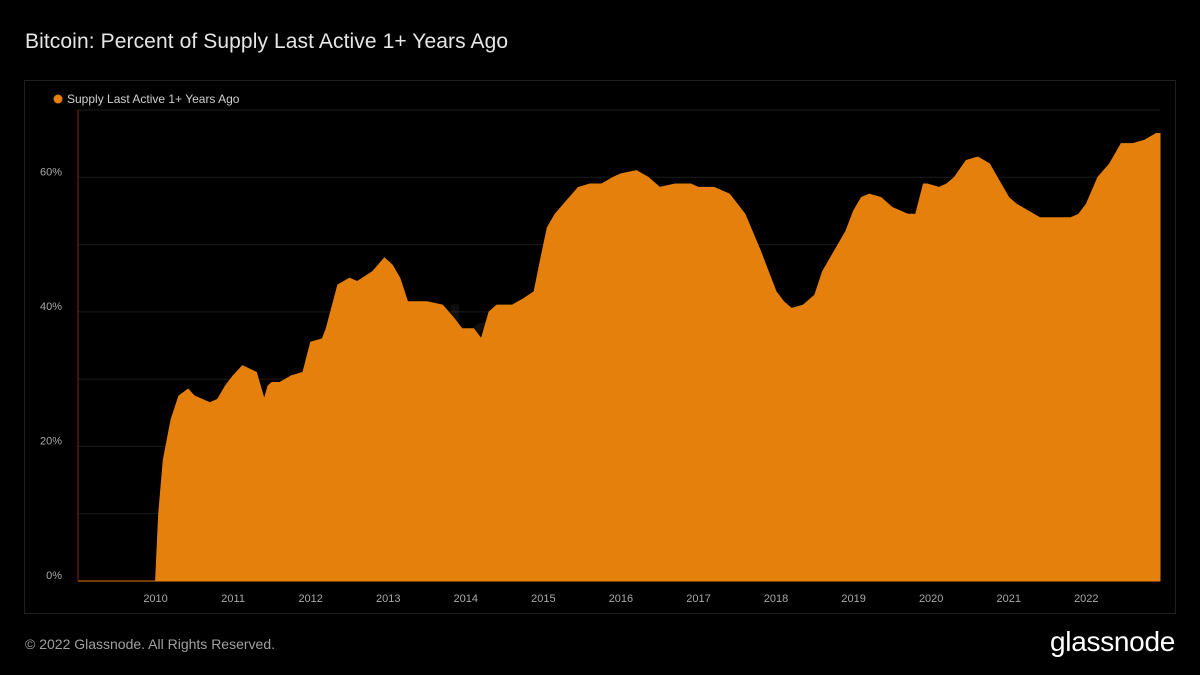 The image size is (1200, 675). Describe the element at coordinates (698, 599) in the screenshot. I see `x-tick-label: 2017` at that location.